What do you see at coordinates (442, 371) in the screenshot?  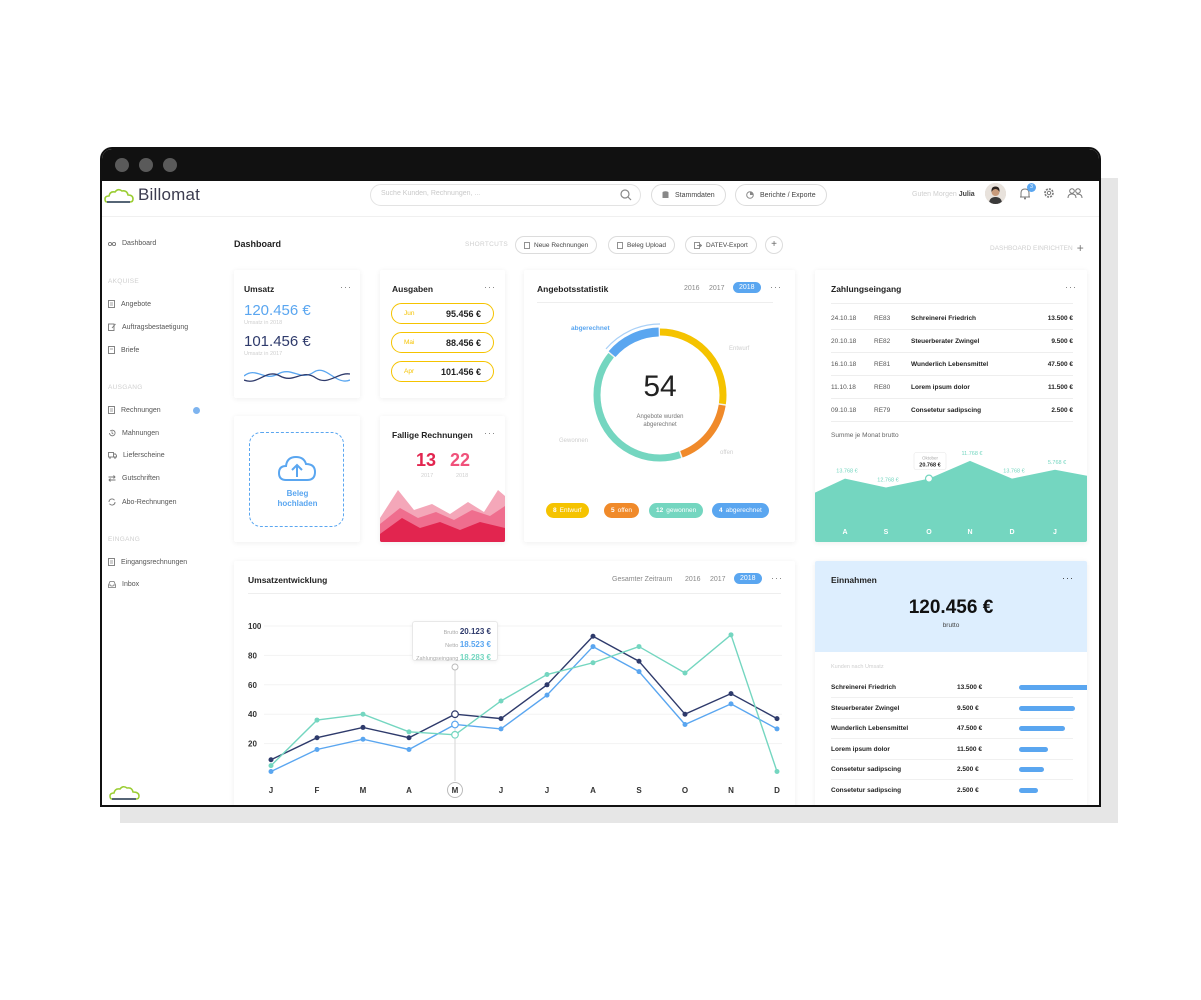 I see `ausgaben-row: Apr 101.456 €` at bounding box center [442, 371].